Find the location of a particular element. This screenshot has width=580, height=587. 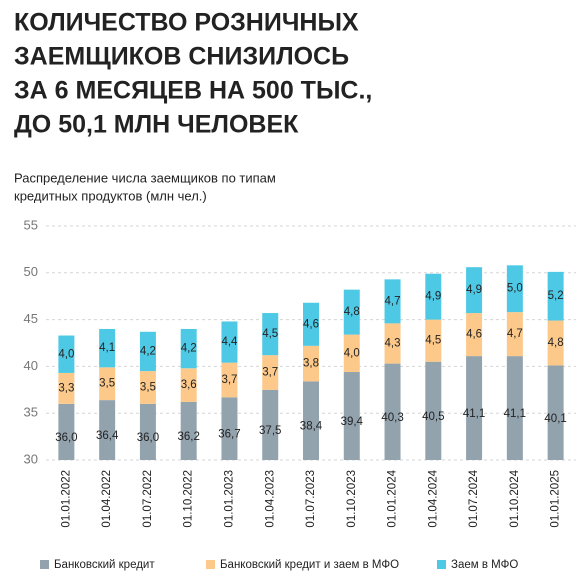

x-tick-label: 01.04.2022 is located at coordinates (107, 499).